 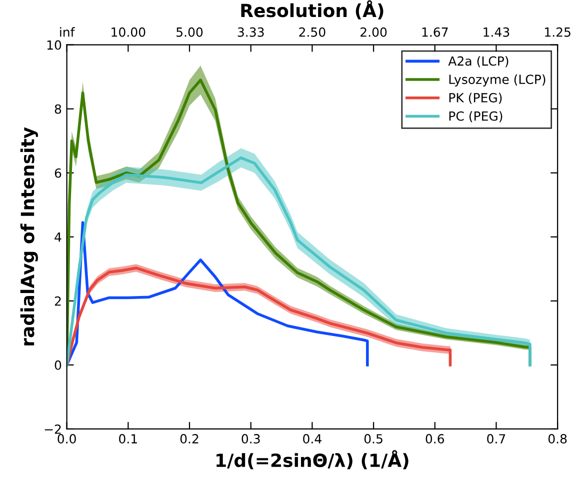 I want to click on x-tick-label: 0.7, so click(x=496, y=439).